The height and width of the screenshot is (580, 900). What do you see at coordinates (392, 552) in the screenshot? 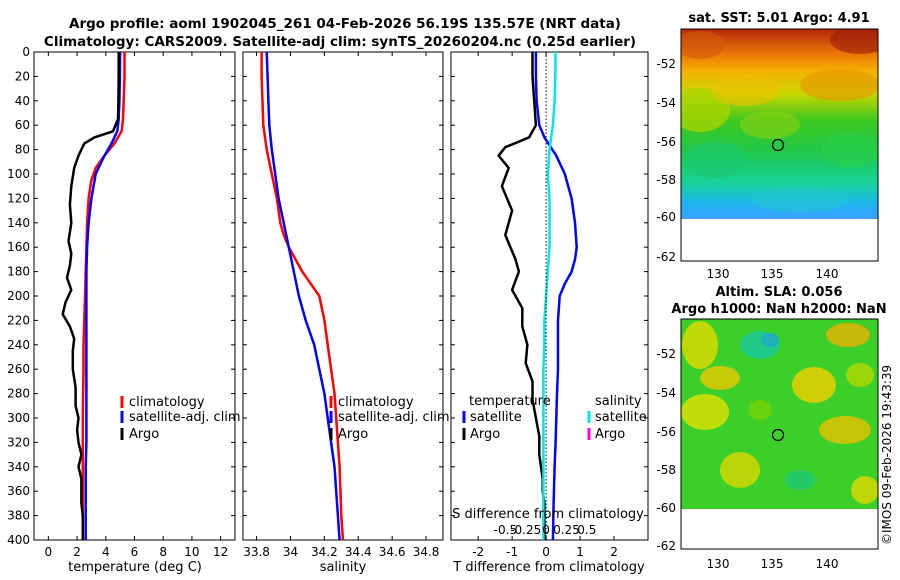
I see `x-tick-label: 34.6` at bounding box center [392, 552].